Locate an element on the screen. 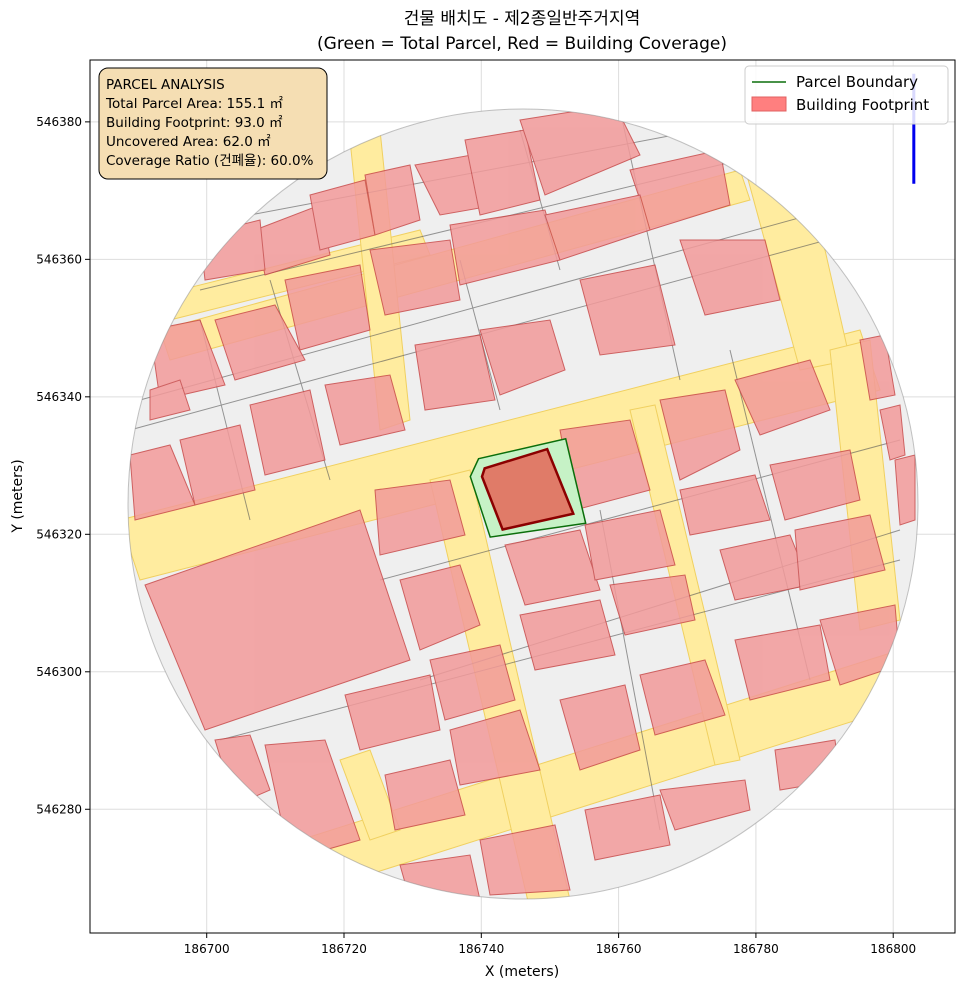 The width and height of the screenshot is (965, 990). target-building-footprint is located at coordinates (528, 489).